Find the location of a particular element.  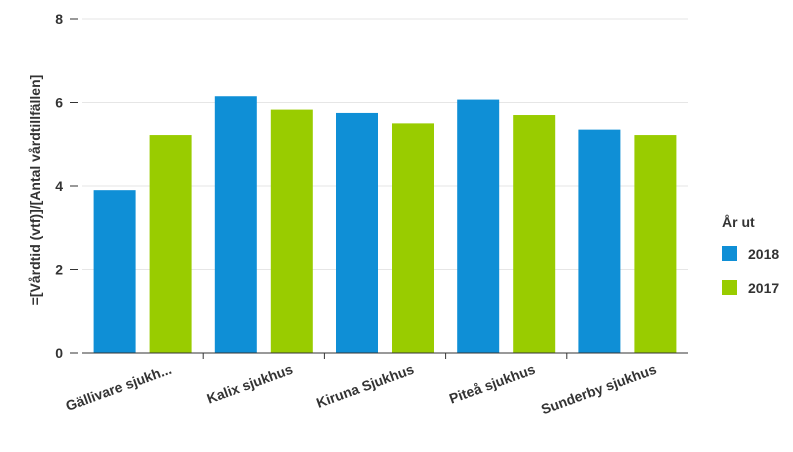

y-tick-label: 4 is located at coordinates (59, 186).